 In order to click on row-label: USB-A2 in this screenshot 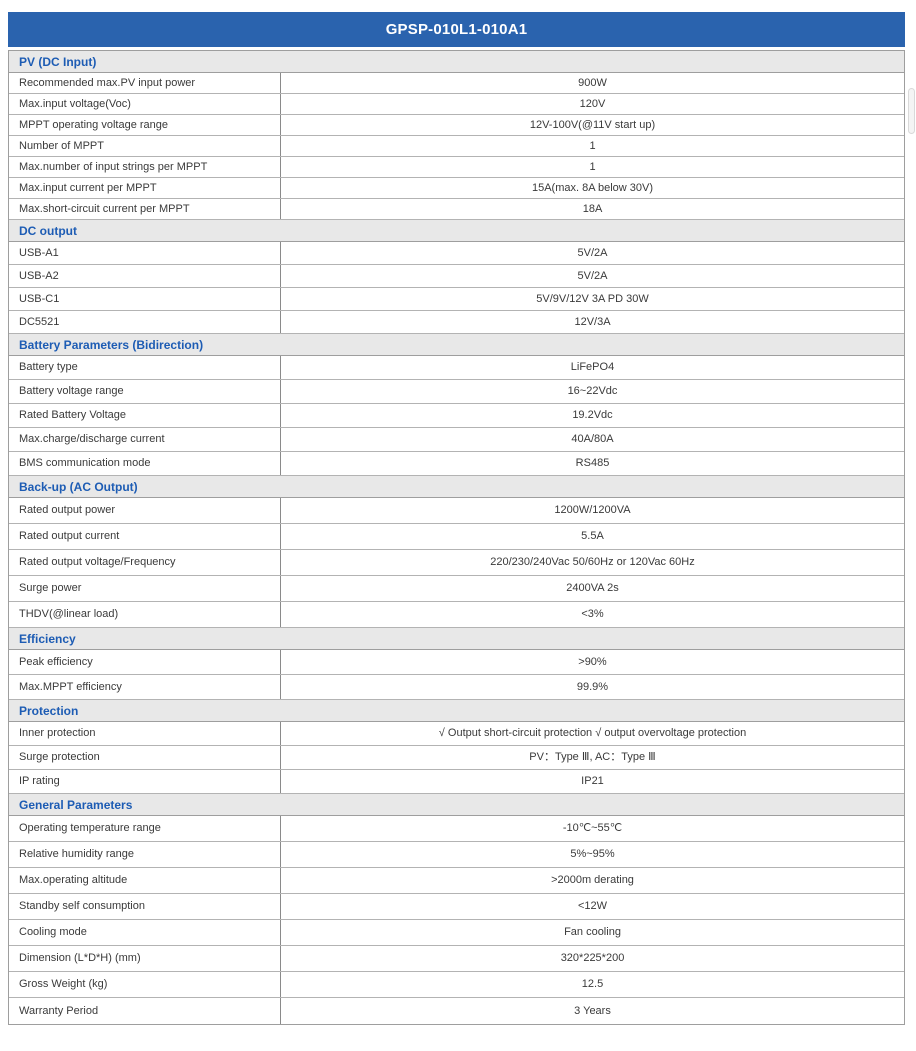, I will do `click(145, 276)`.